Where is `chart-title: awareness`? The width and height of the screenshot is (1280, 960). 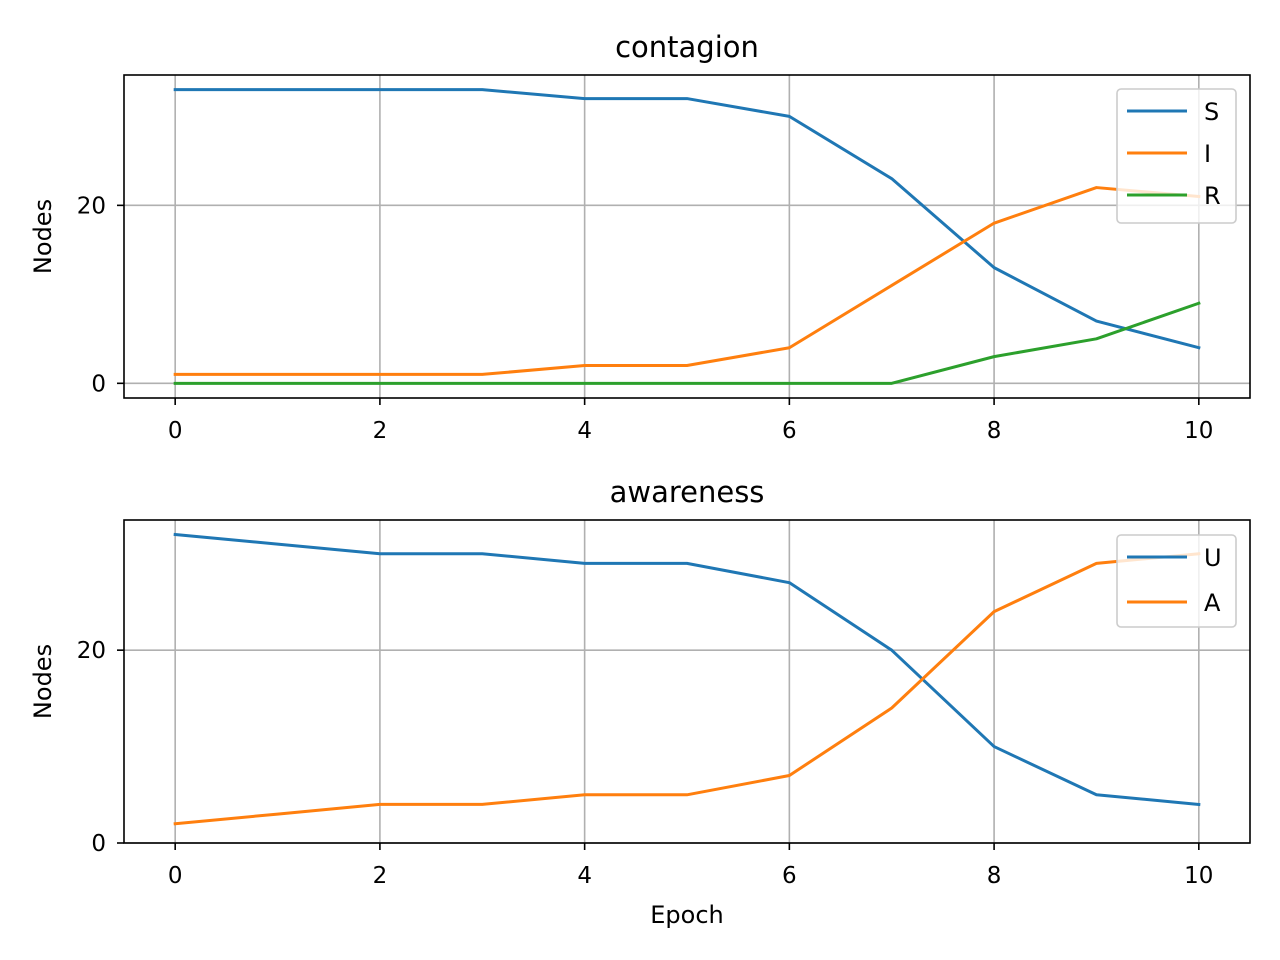 chart-title: awareness is located at coordinates (687, 492).